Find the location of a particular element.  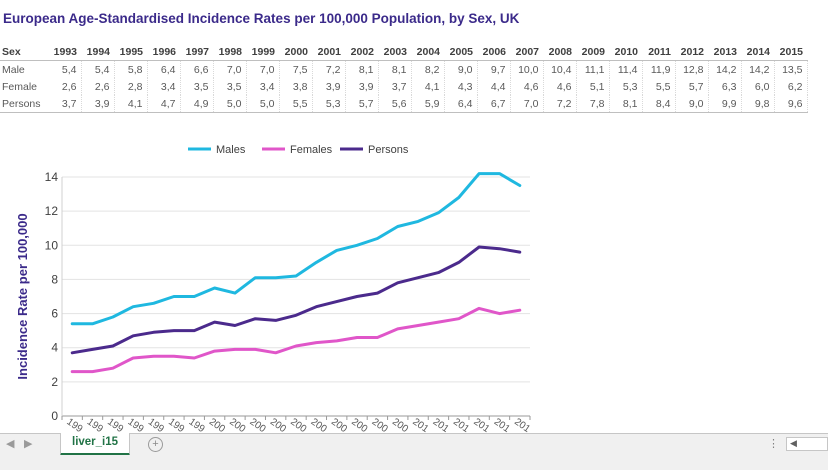

table-cell: 7,8 is located at coordinates (593, 104).